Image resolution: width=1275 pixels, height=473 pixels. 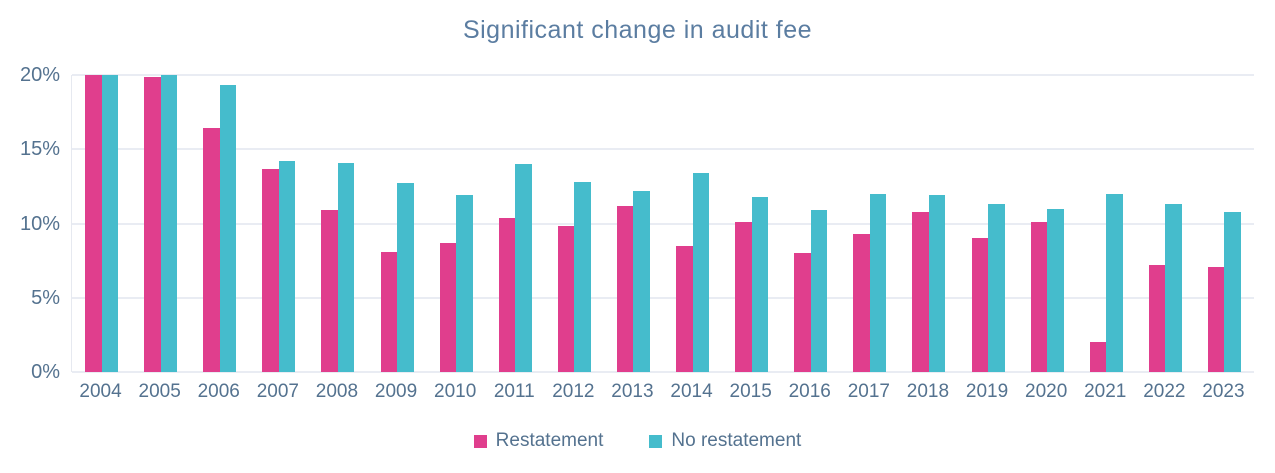 I want to click on bar-restatement-2012, so click(x=566, y=299).